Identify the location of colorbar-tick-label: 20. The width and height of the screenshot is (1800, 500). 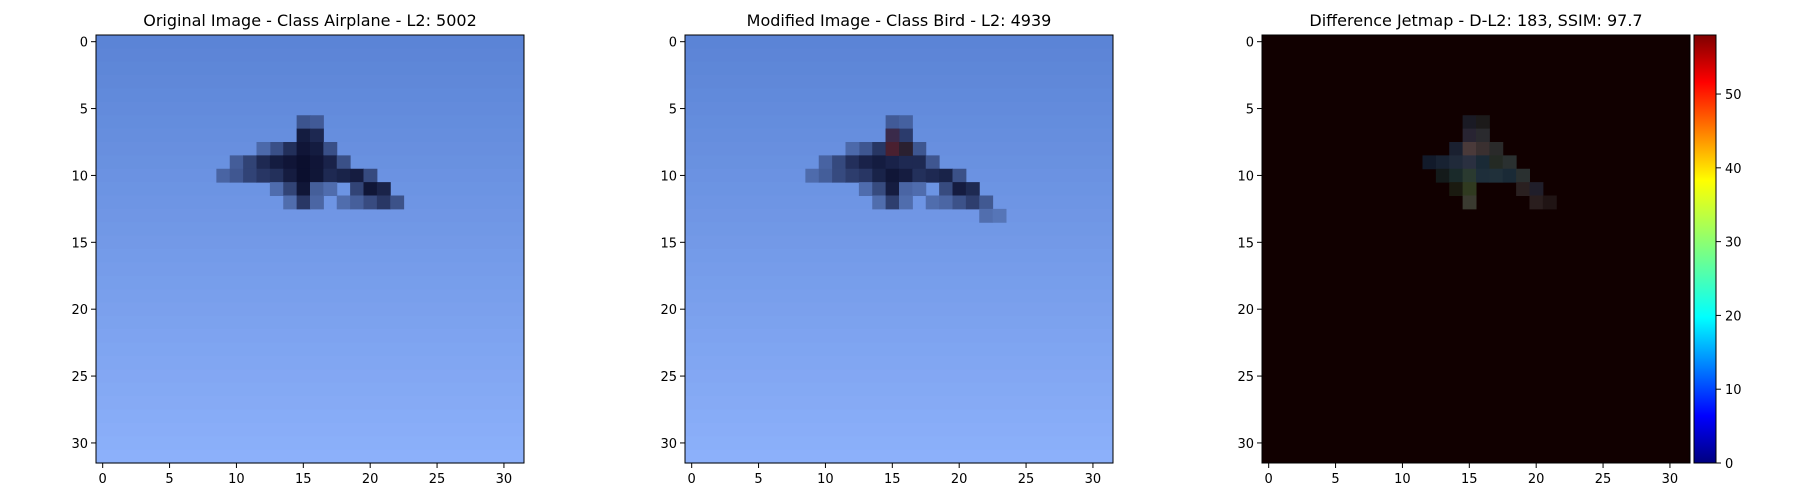
(1733, 316).